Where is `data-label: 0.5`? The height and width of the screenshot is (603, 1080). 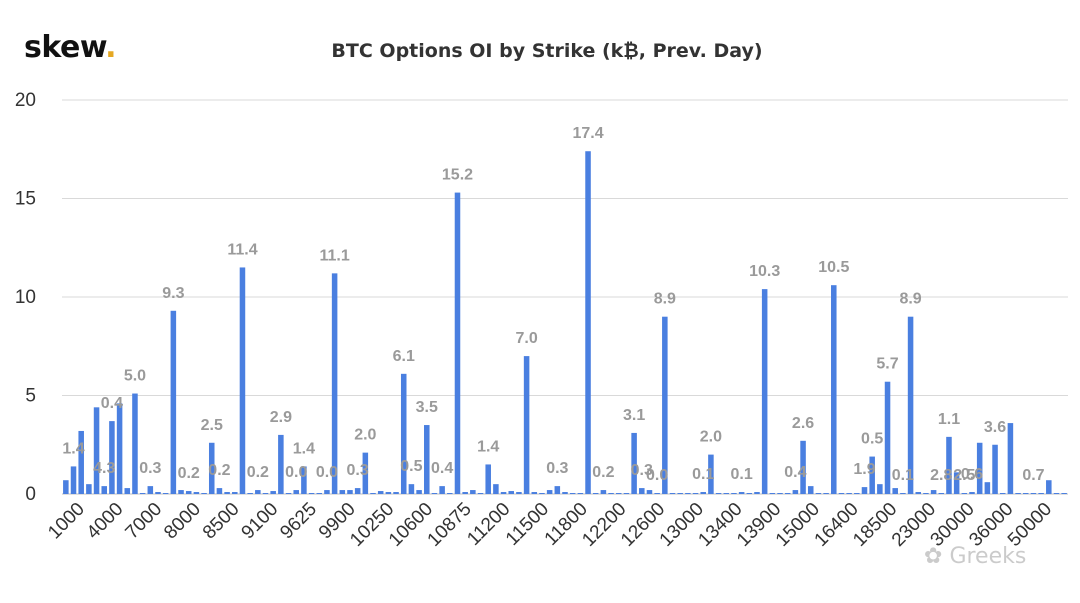
data-label: 0.5 is located at coordinates (872, 439).